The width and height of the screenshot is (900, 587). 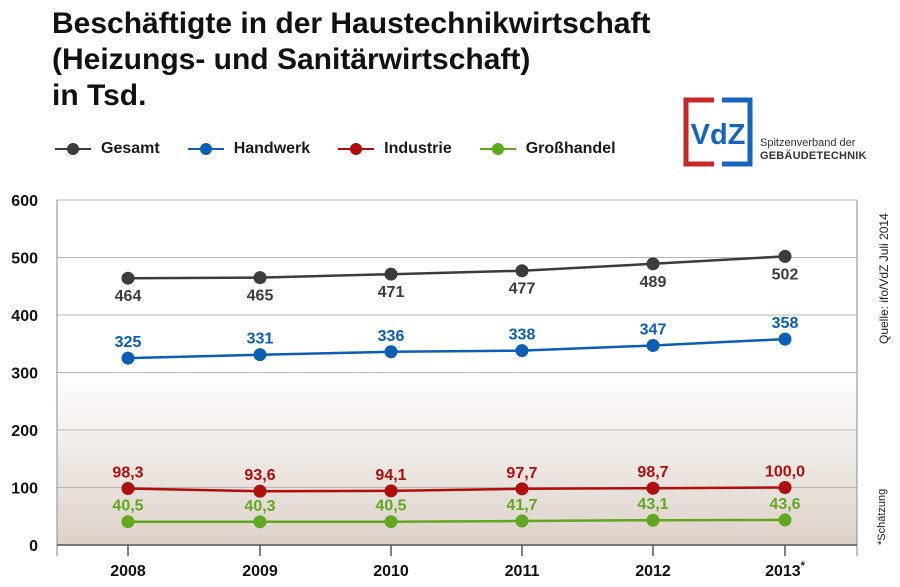 What do you see at coordinates (785, 570) in the screenshot?
I see `x-tick-label: 2013*` at bounding box center [785, 570].